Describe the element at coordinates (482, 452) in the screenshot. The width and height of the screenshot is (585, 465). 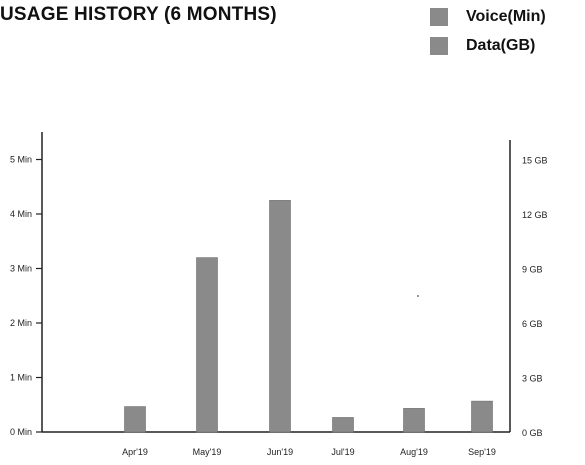
I see `x-tick-label: Sep'19` at that location.